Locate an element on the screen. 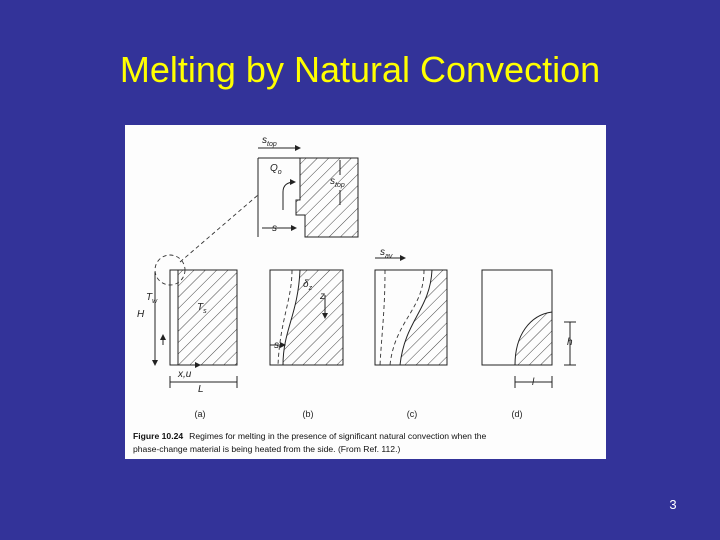 The height and width of the screenshot is (540, 720). symbol: x,u is located at coordinates (184, 374).